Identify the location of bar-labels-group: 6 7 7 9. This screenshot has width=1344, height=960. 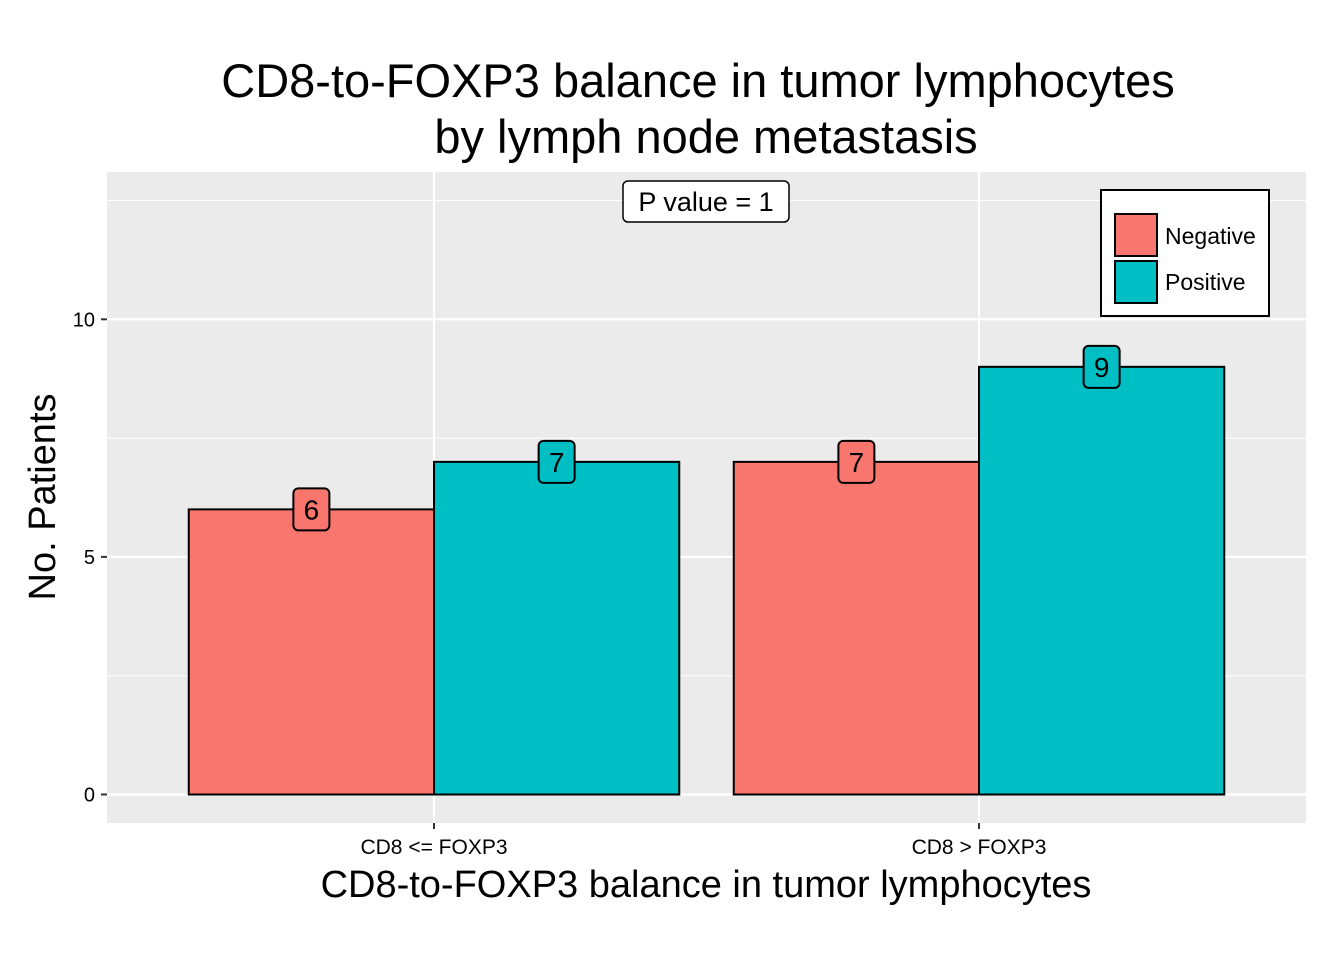
(706, 438).